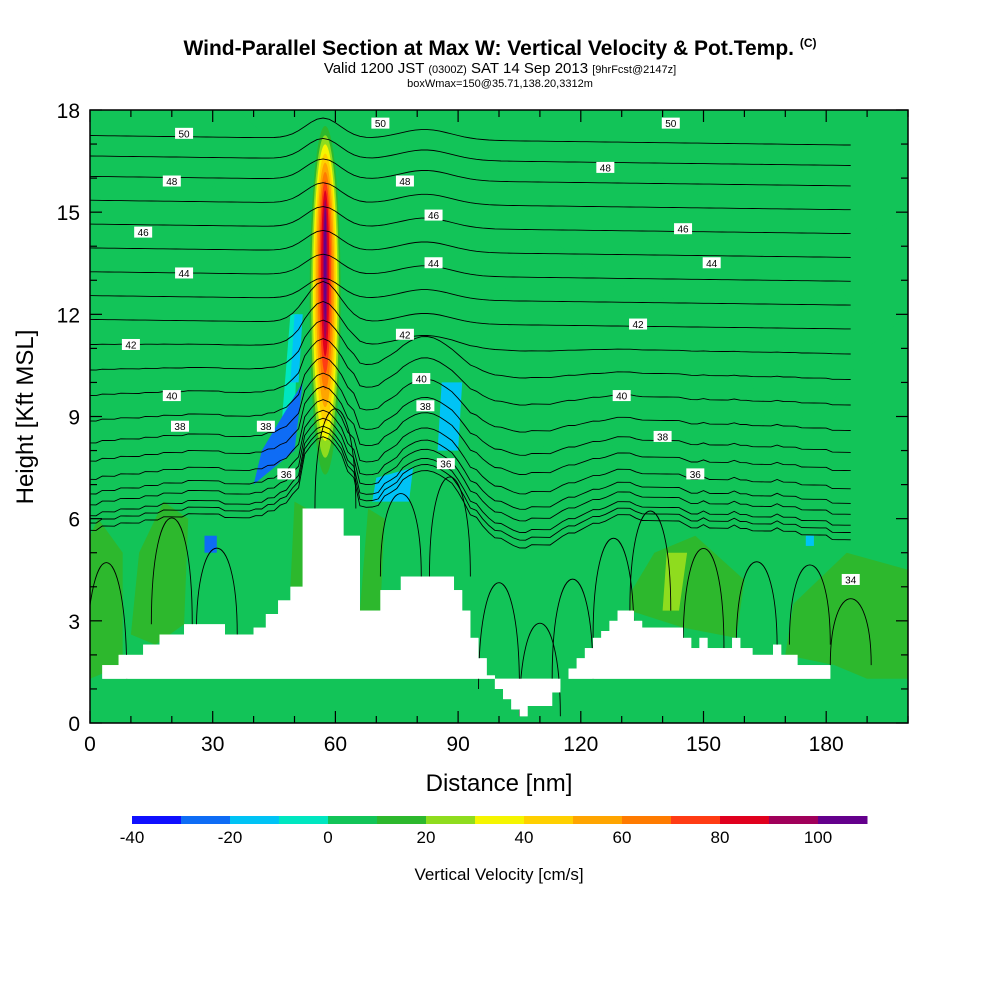  I want to click on y-tick-label: 0, so click(74, 724).